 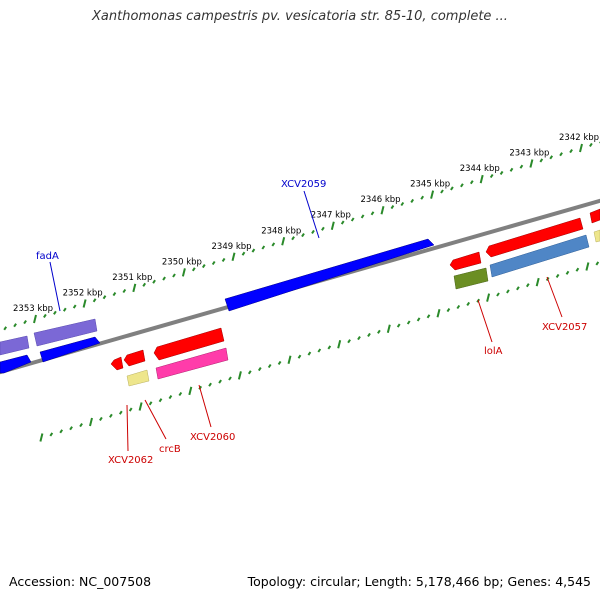 I want to click on gene-label-XCV2062: XCV2062, so click(x=130, y=460).